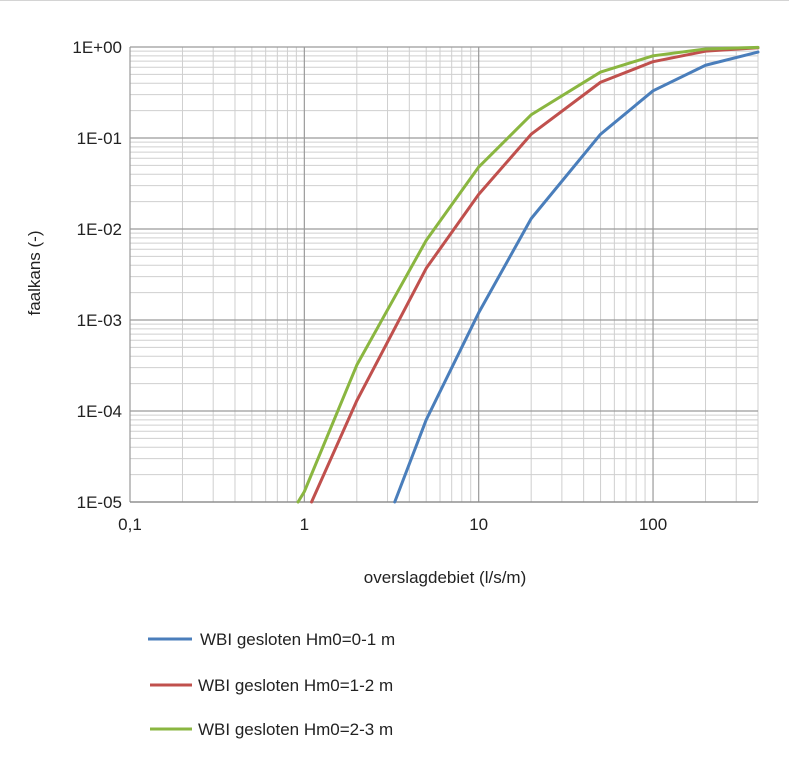 The height and width of the screenshot is (769, 789). I want to click on y-tick-label: 1E-03, so click(99, 320).